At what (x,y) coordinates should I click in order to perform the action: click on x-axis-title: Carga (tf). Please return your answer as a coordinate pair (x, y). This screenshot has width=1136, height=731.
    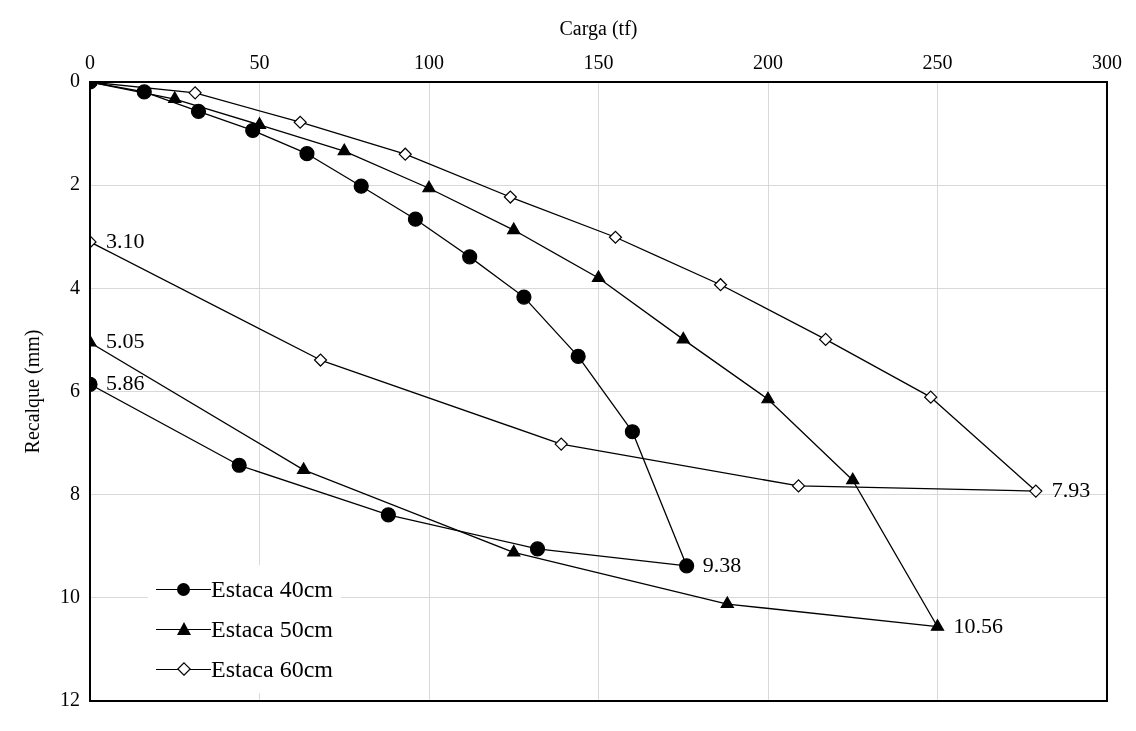
    Looking at the image, I should click on (598, 29).